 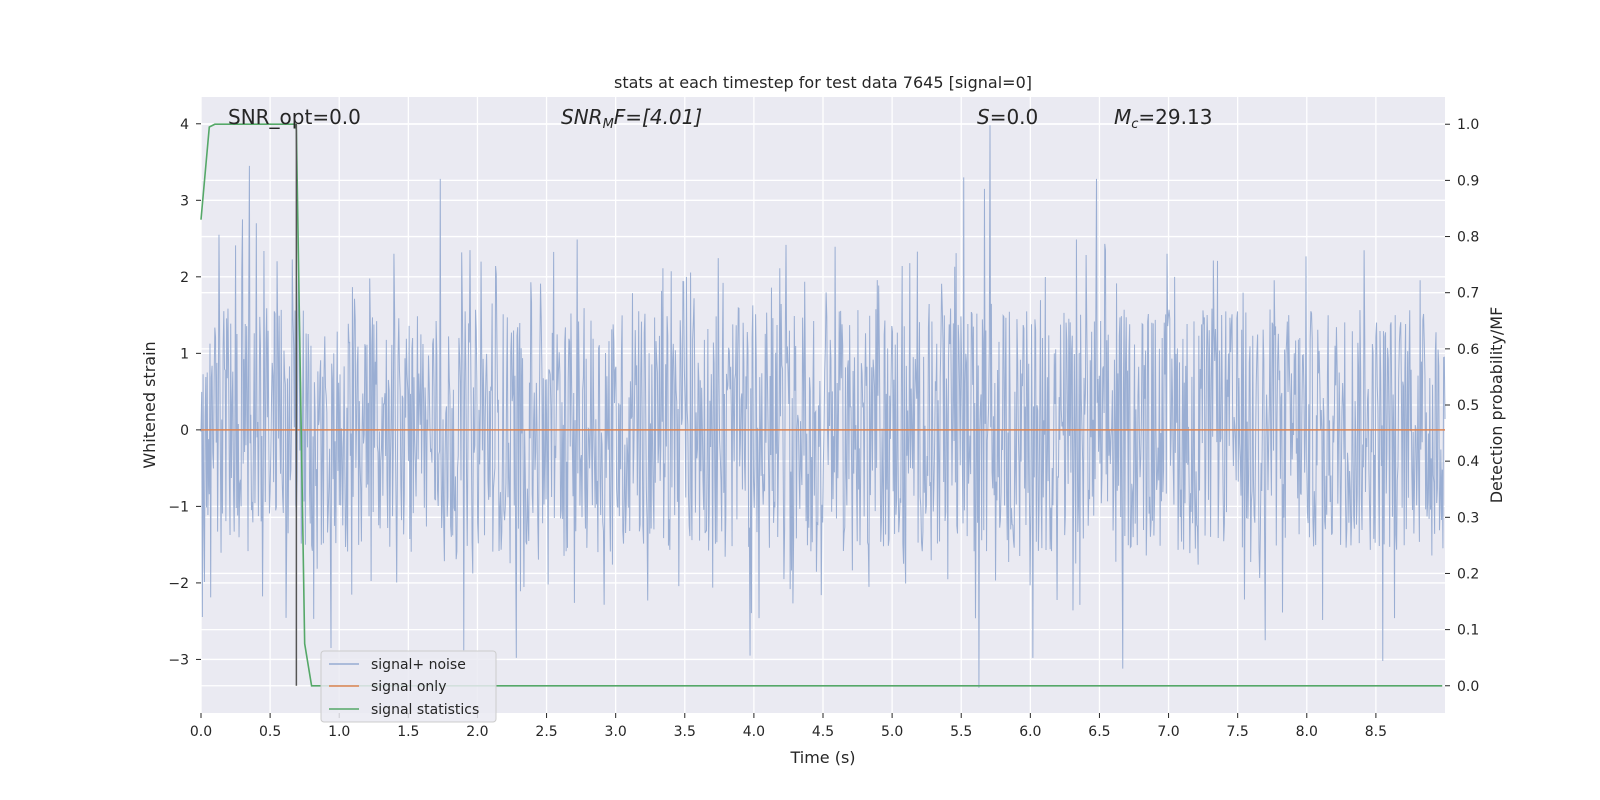 I want to click on annotation-mc: Mc=29.13, so click(x=1163, y=118).